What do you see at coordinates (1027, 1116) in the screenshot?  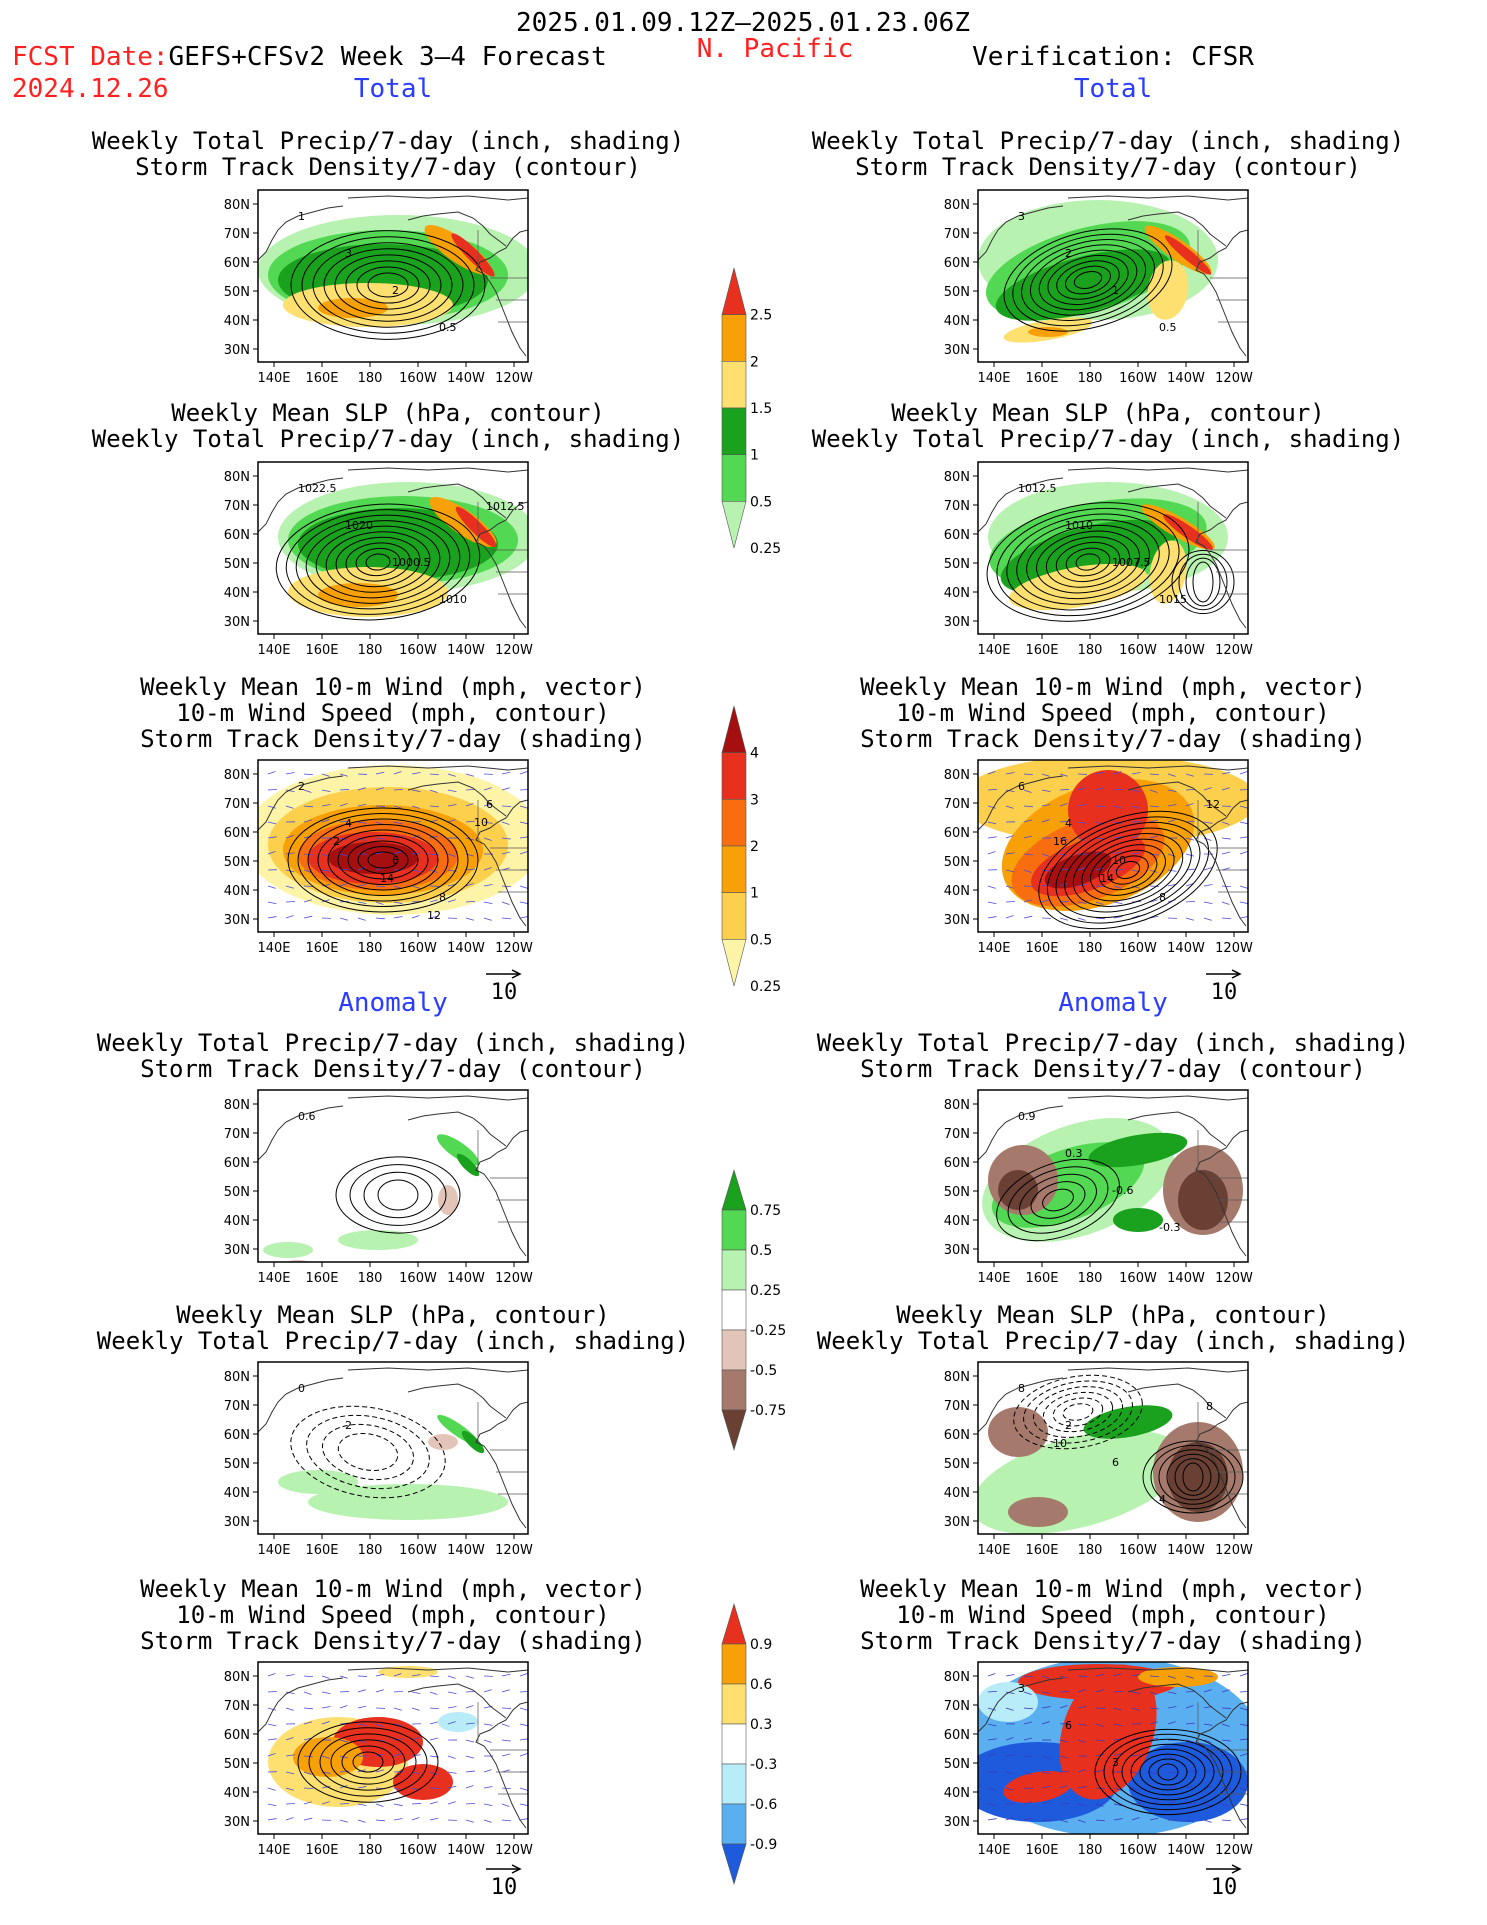 I see `contour-label: 0.9` at bounding box center [1027, 1116].